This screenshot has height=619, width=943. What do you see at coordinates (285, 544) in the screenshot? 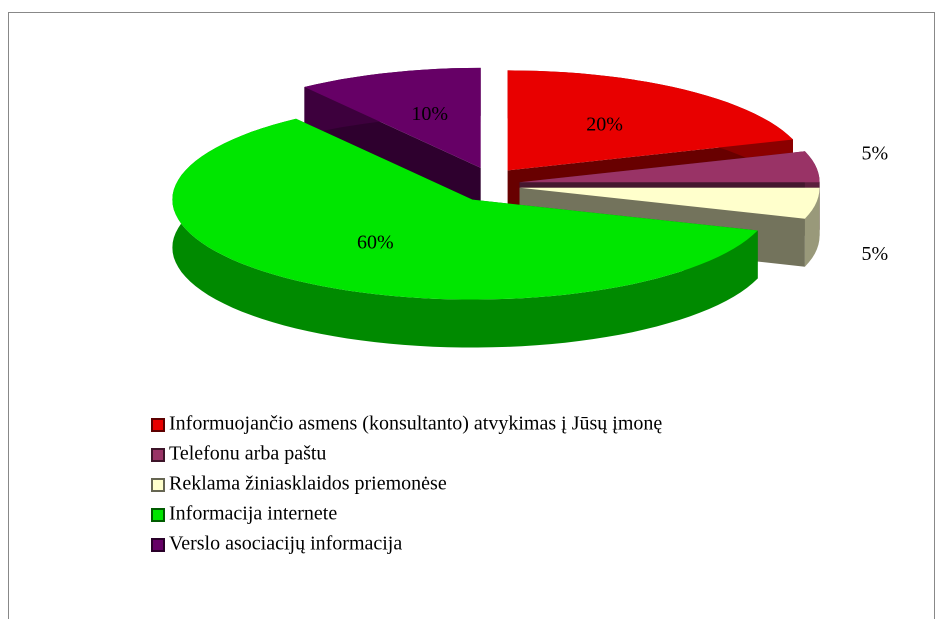
I see `legend-label: Verslo asociacijų informacija` at bounding box center [285, 544].